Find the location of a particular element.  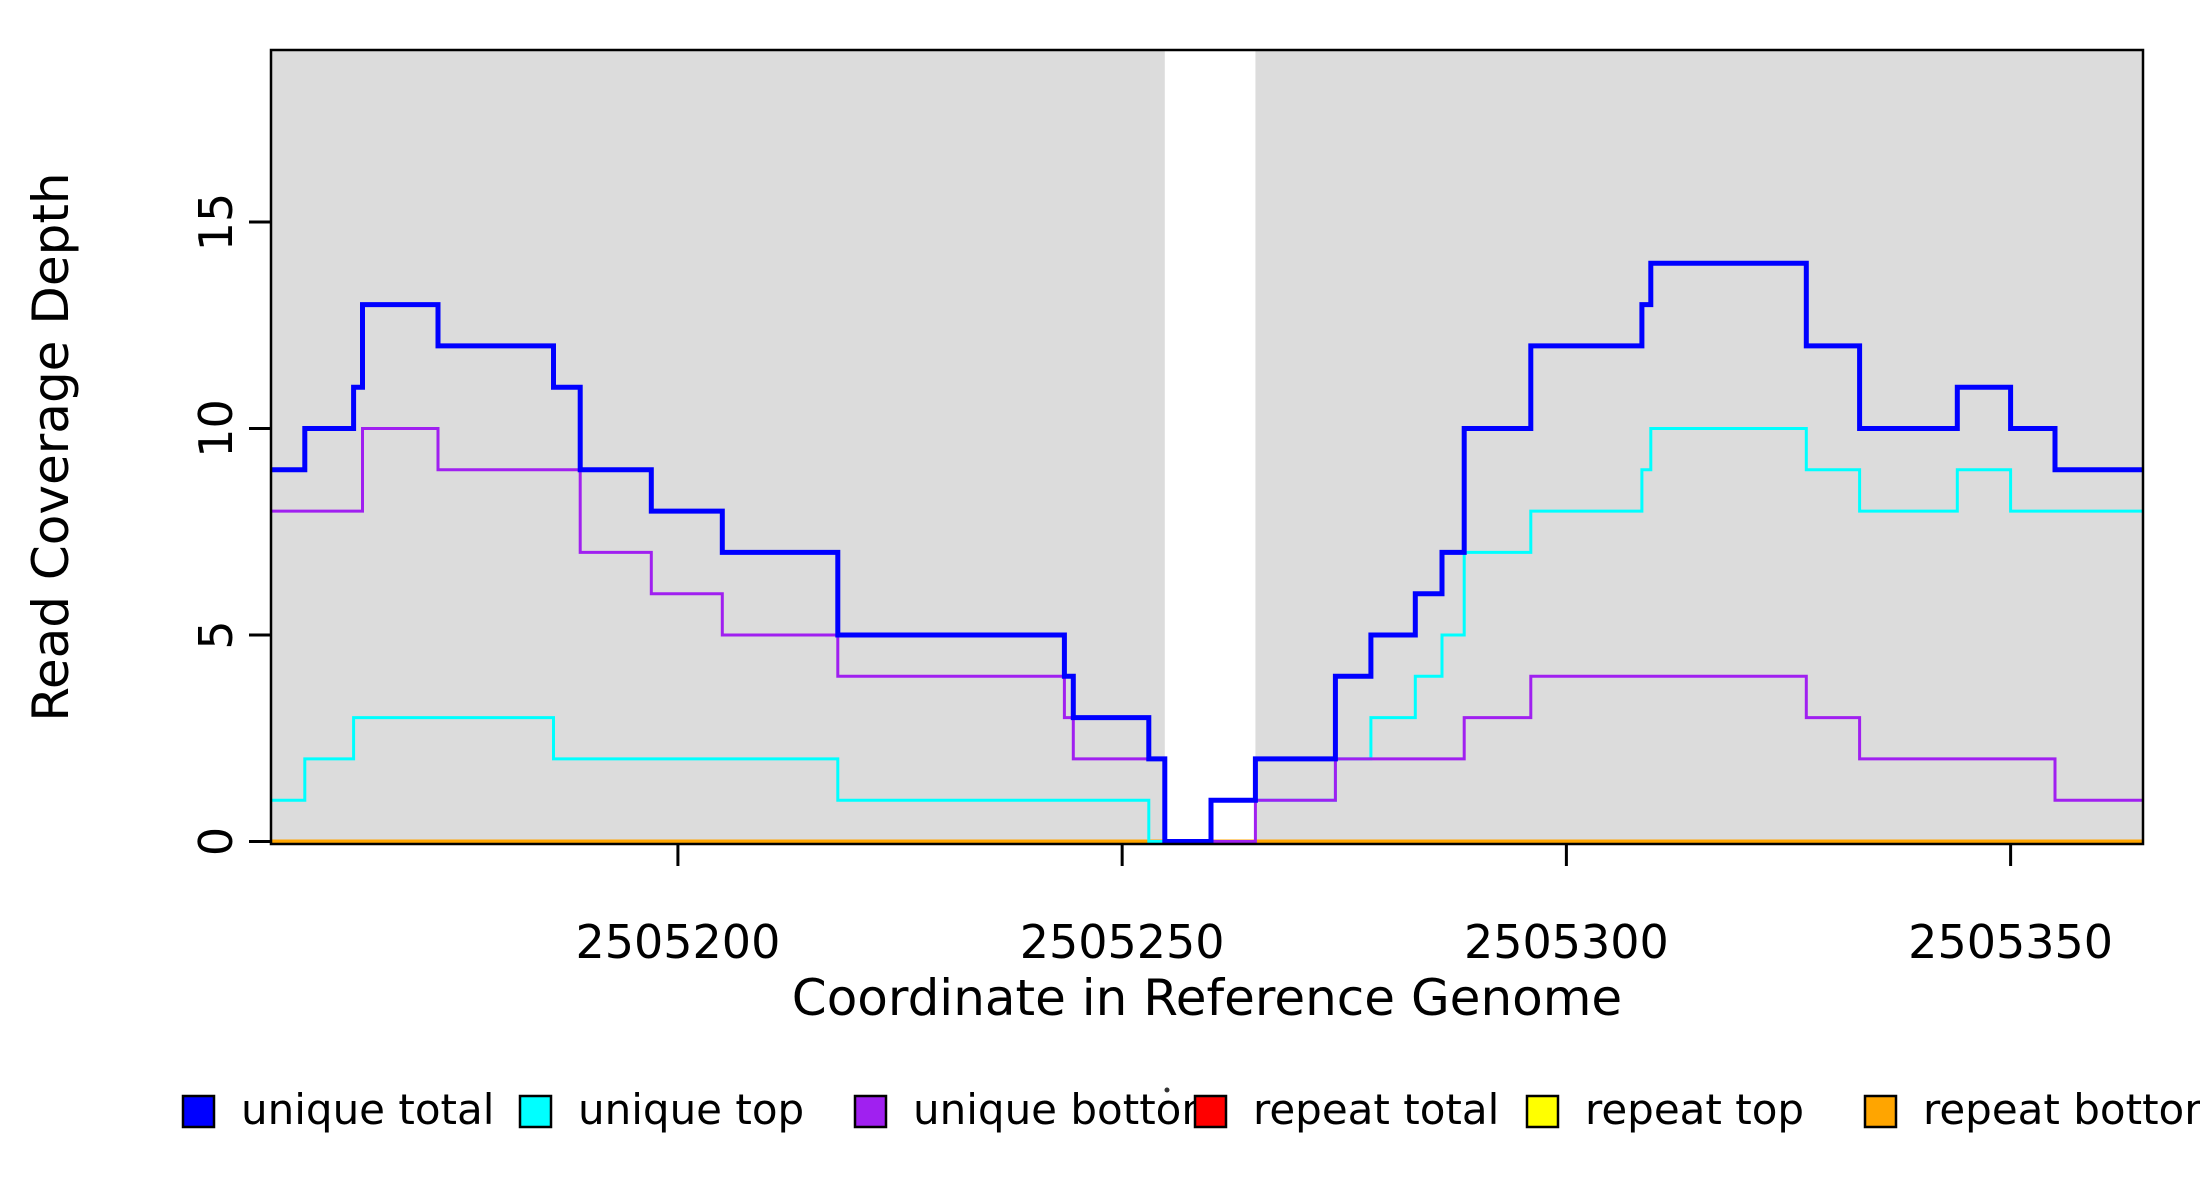

legend-item-repeat-top: repeat top is located at coordinates (1664, 1109).